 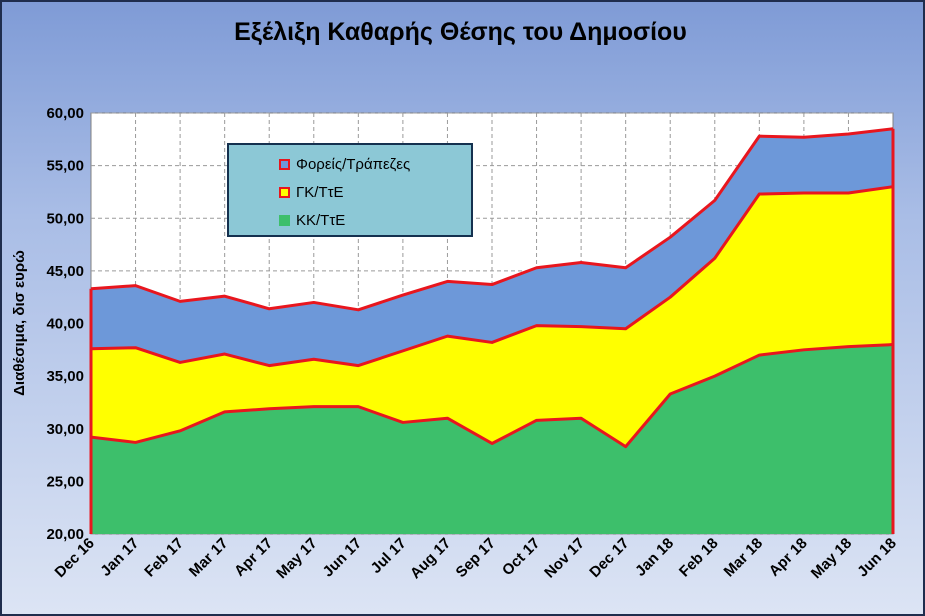 What do you see at coordinates (65, 166) in the screenshot?
I see `y-tick-label: 55,00` at bounding box center [65, 166].